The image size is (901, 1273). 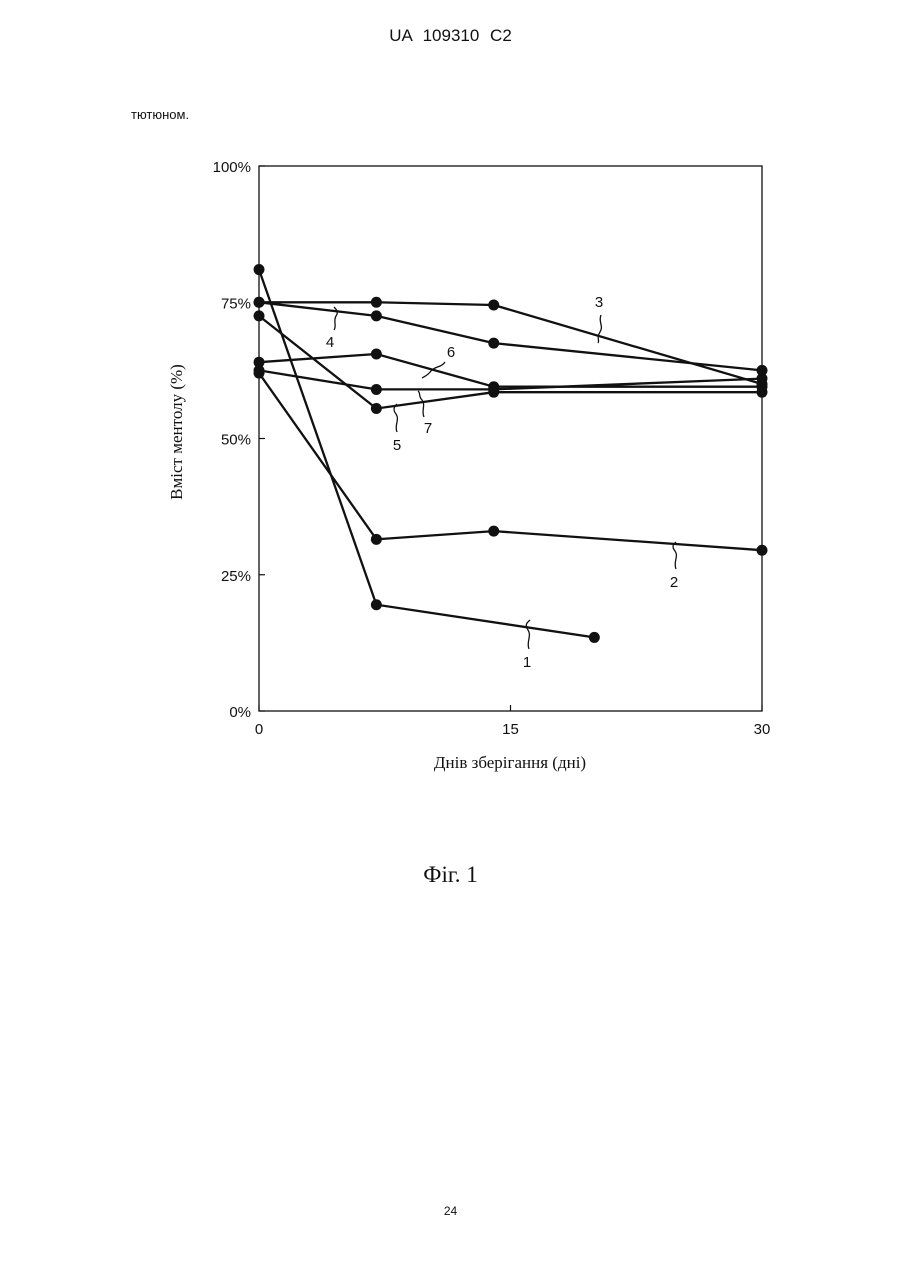 I want to click on y-tick-label: 100%, so click(x=232, y=167).